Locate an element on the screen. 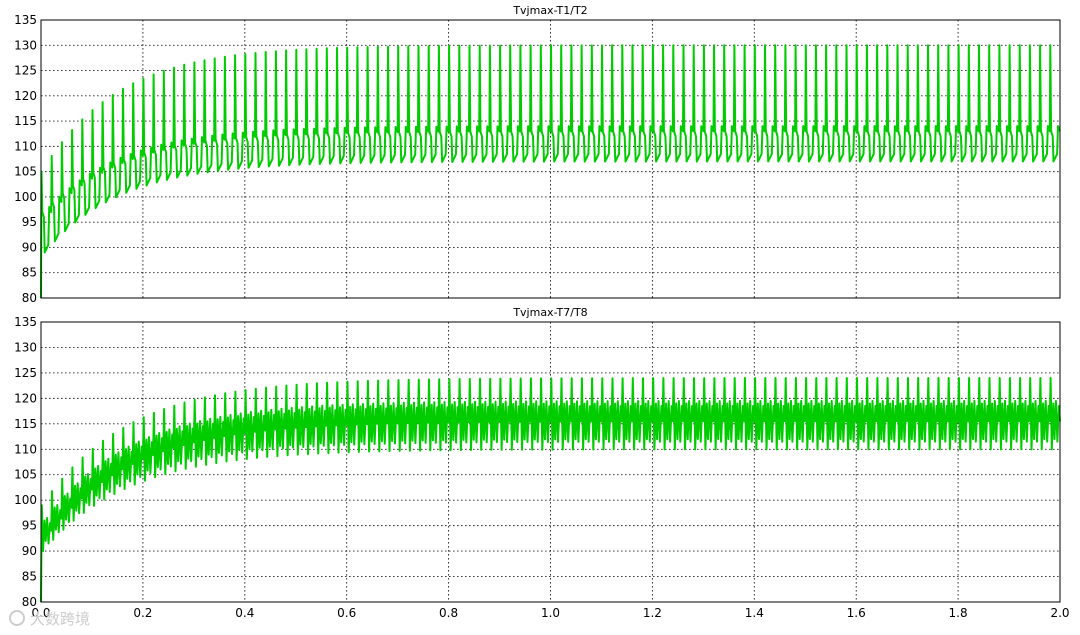  x-tick-label: 1.2 is located at coordinates (652, 613).